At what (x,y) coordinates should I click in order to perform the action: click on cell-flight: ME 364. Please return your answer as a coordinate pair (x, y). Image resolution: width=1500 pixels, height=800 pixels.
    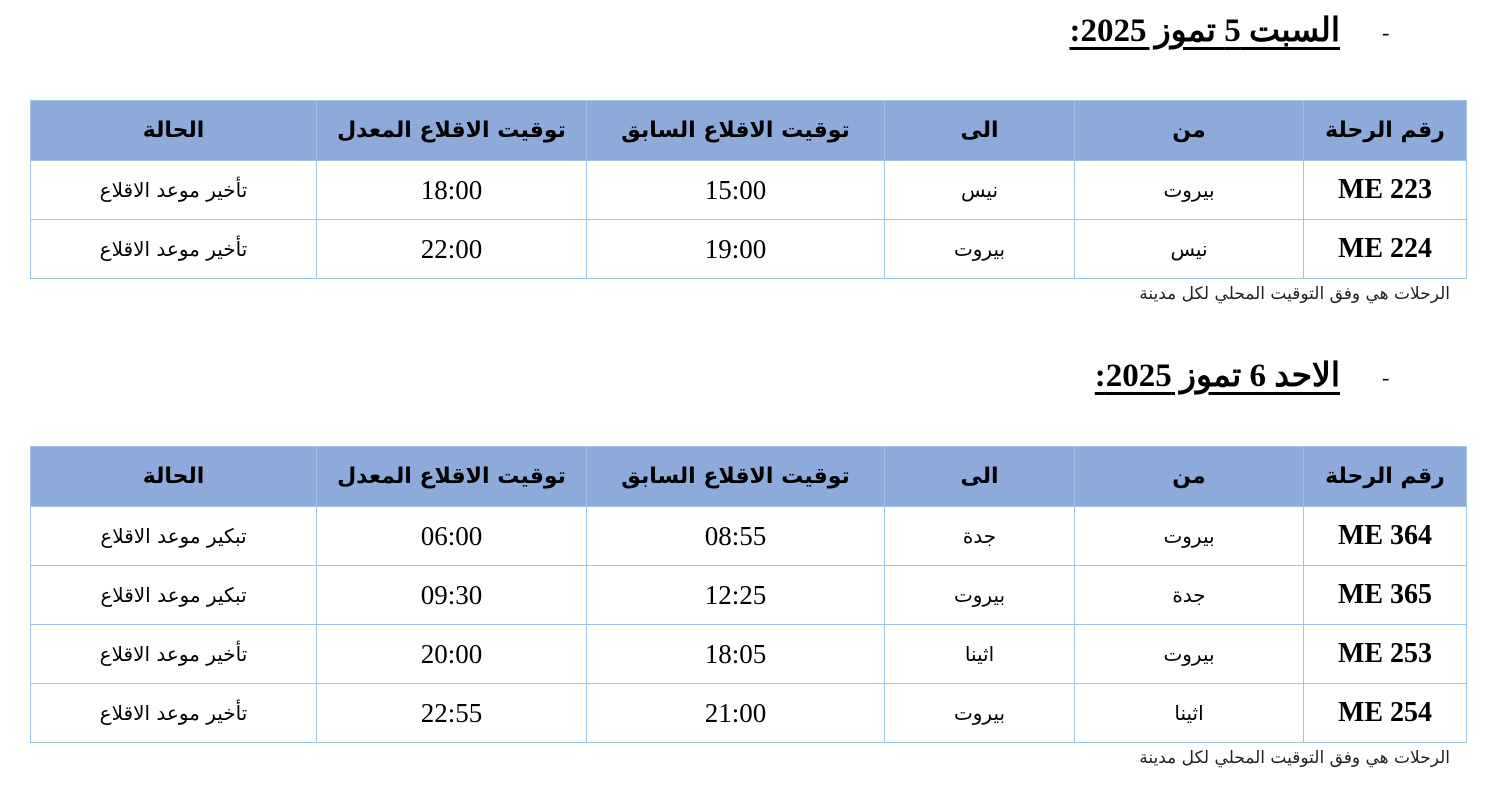
    Looking at the image, I should click on (1385, 536).